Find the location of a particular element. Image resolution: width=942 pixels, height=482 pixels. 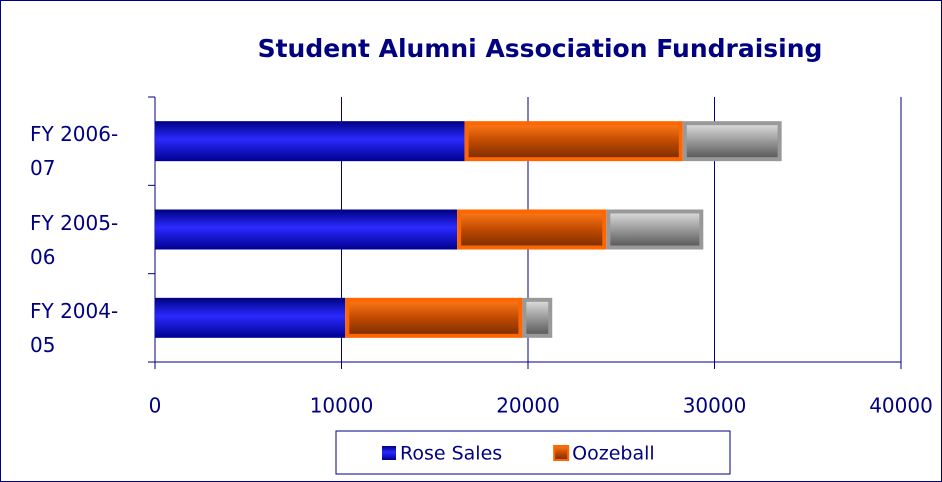

x-tick-label: 0 is located at coordinates (155, 406).